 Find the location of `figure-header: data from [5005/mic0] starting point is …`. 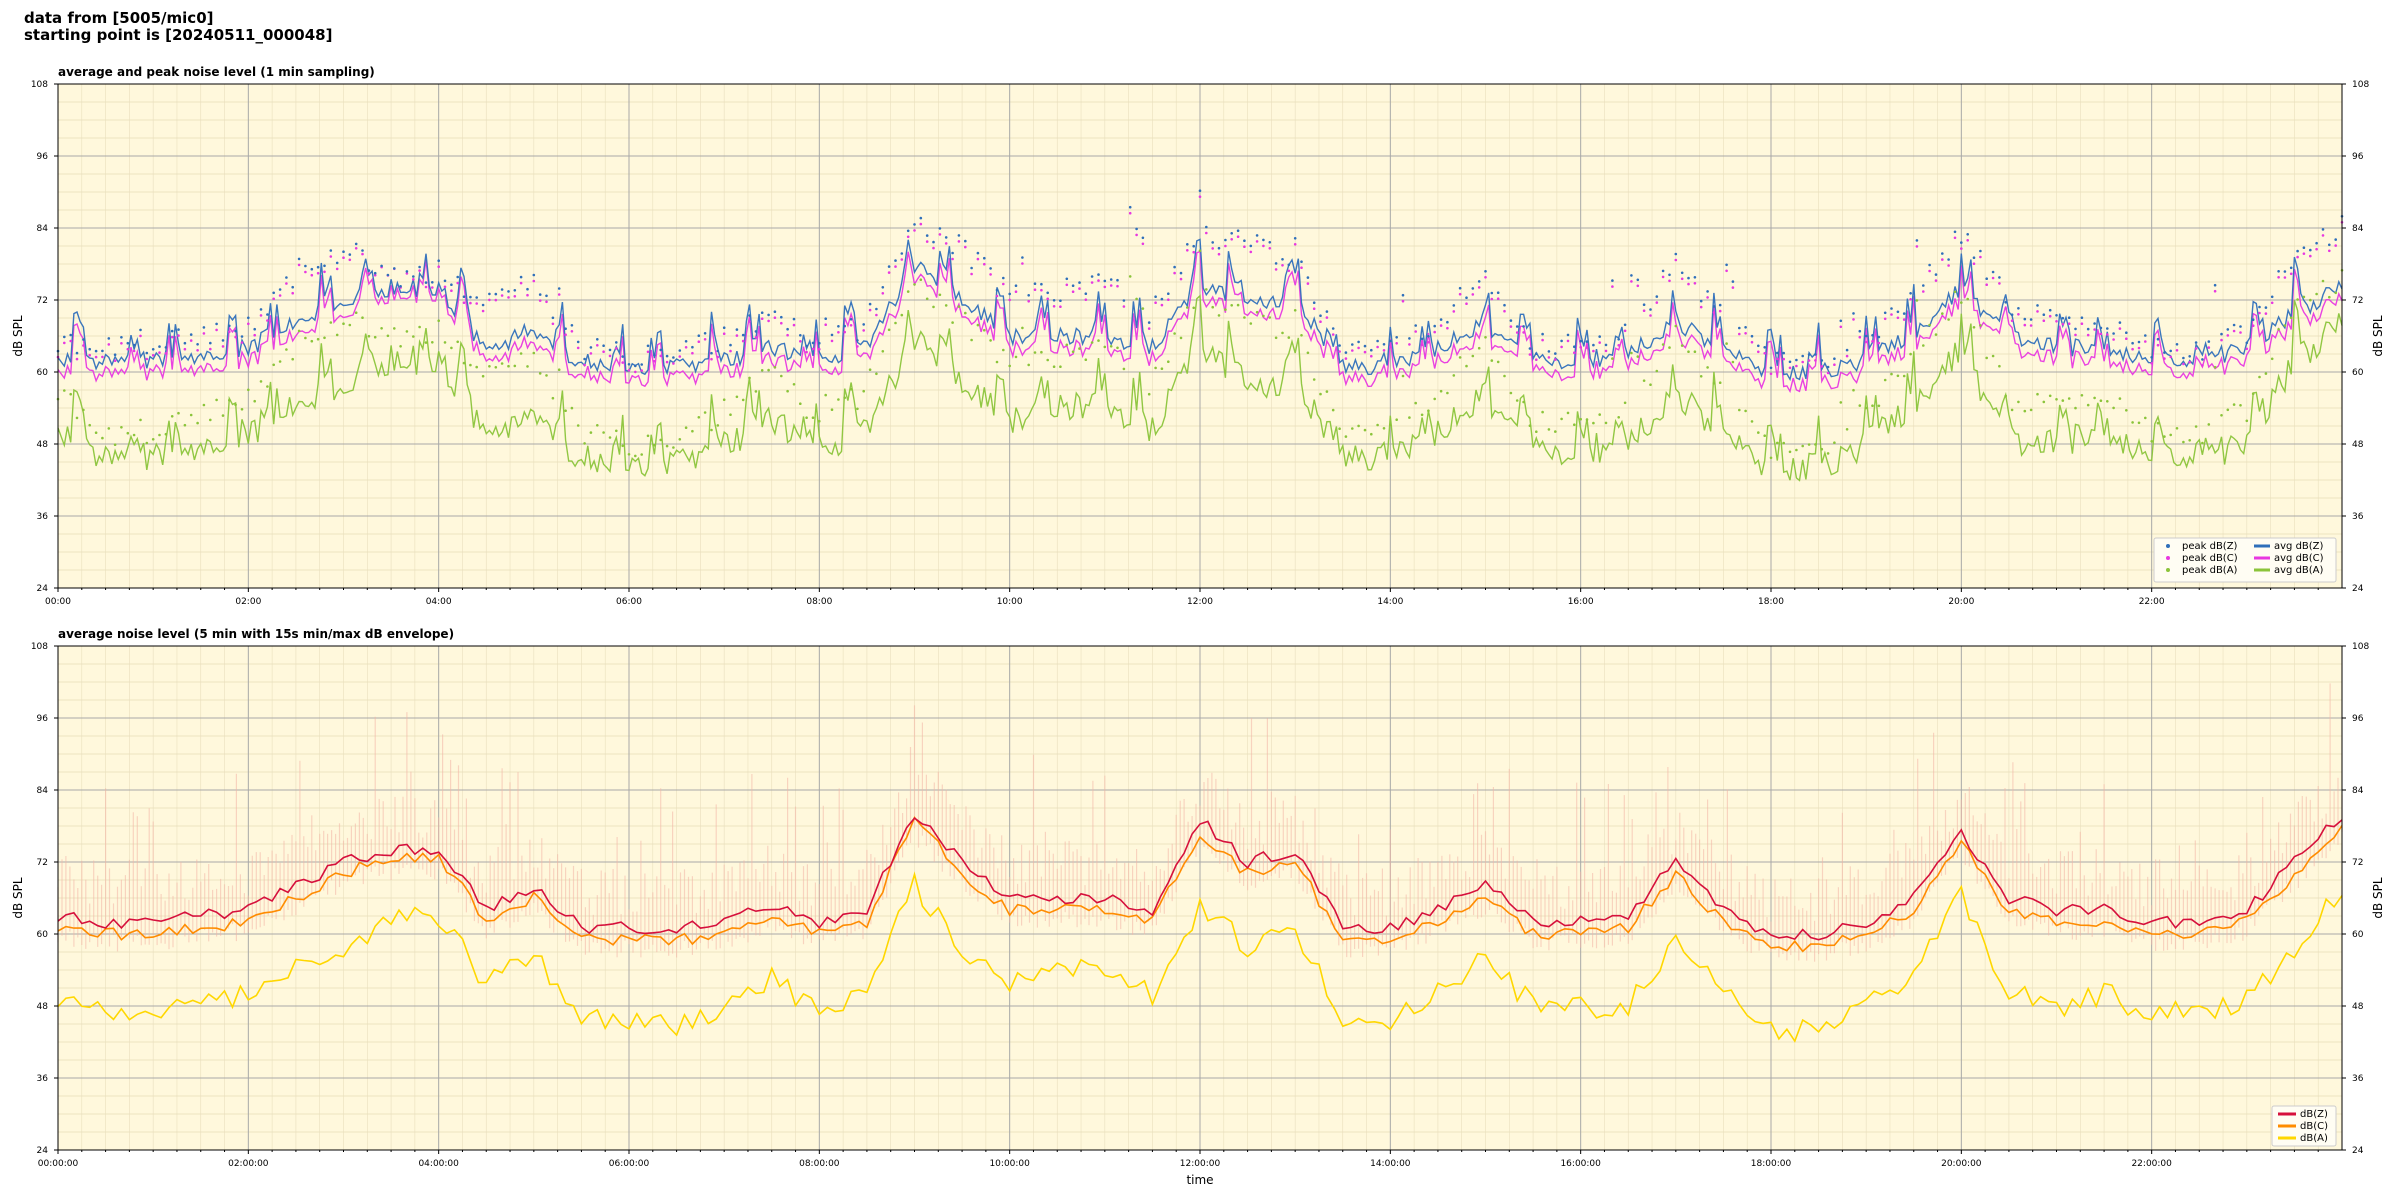

figure-header: data from [5005/mic0] starting point is … is located at coordinates (178, 27).